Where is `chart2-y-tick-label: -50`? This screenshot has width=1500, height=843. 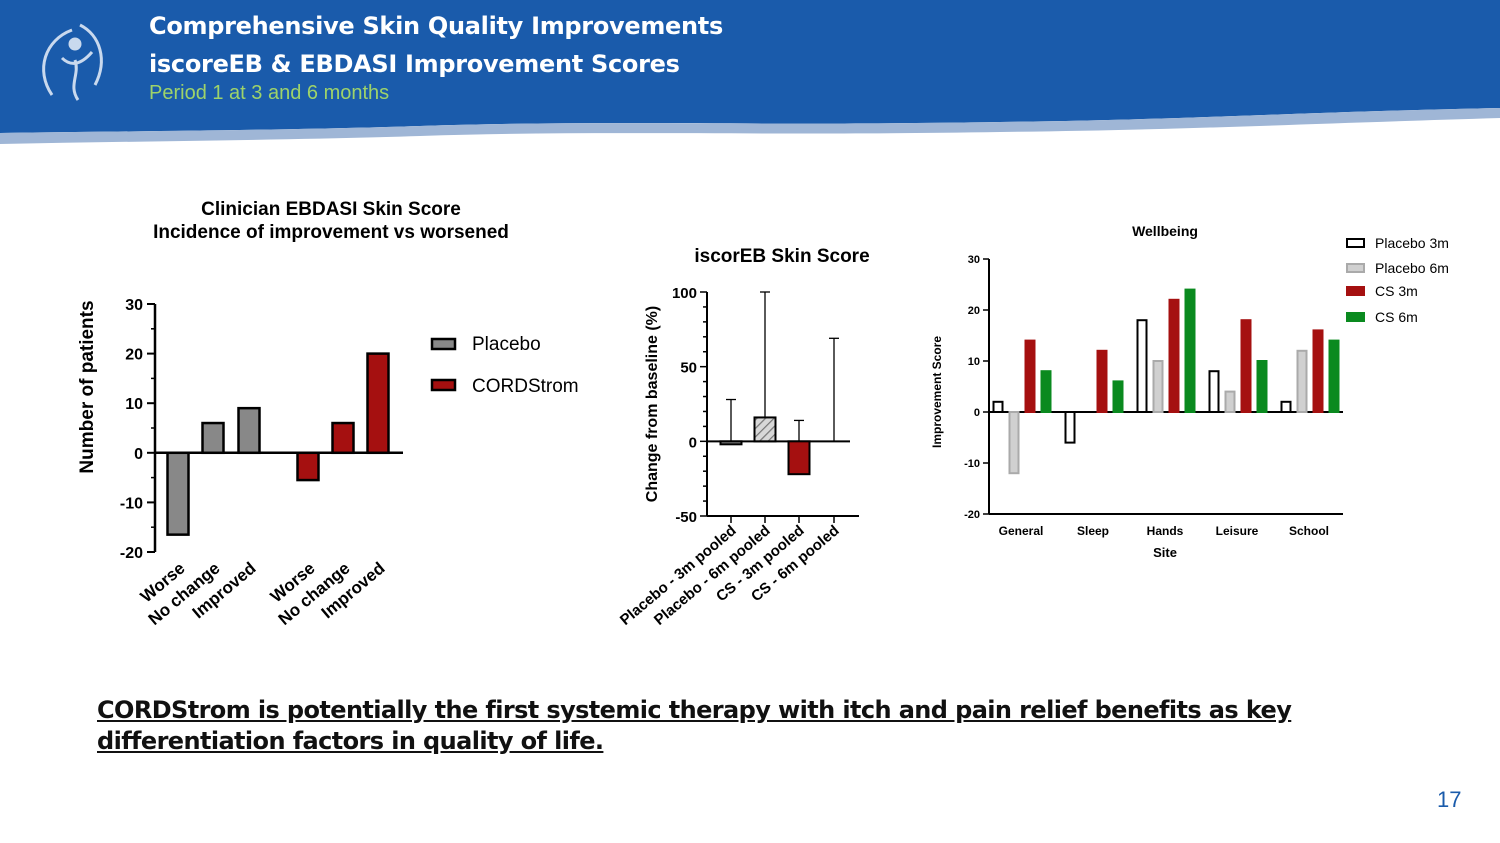
chart2-y-tick-label: -50 is located at coordinates (686, 517).